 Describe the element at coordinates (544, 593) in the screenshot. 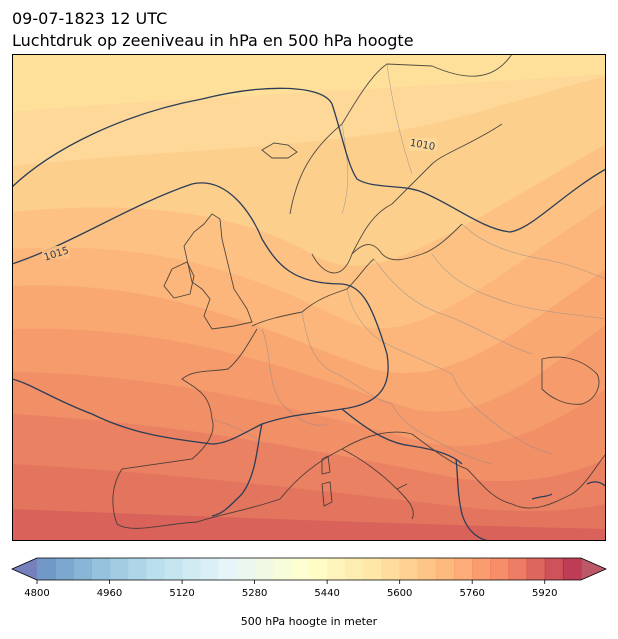

I see `colorbar-tick-label: 5920` at that location.